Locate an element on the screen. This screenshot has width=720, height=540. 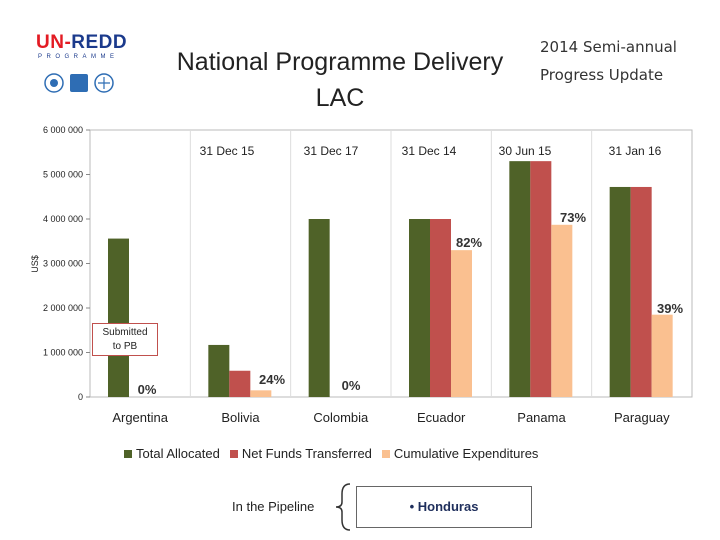
percent-label-paraguay: 39% is located at coordinates (670, 308).